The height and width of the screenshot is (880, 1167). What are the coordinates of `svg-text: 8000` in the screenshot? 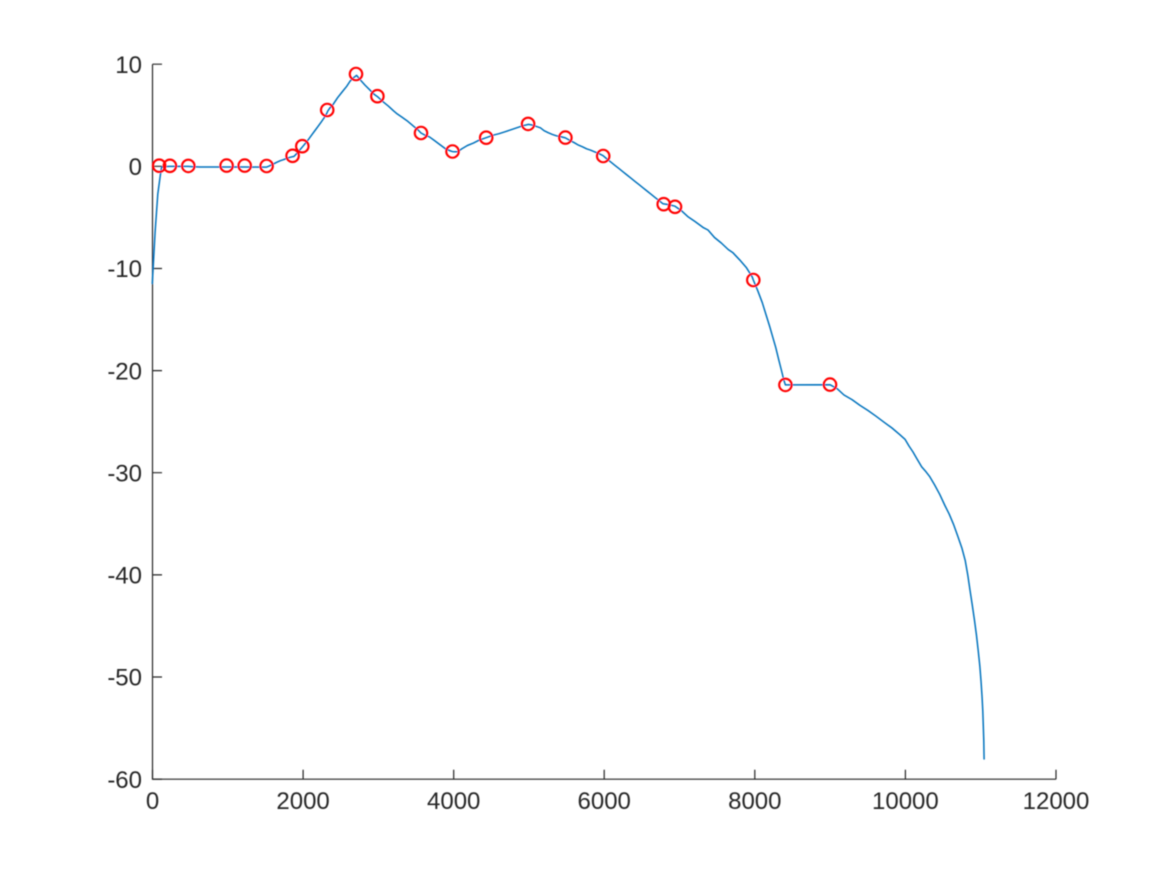 It's located at (754, 801).